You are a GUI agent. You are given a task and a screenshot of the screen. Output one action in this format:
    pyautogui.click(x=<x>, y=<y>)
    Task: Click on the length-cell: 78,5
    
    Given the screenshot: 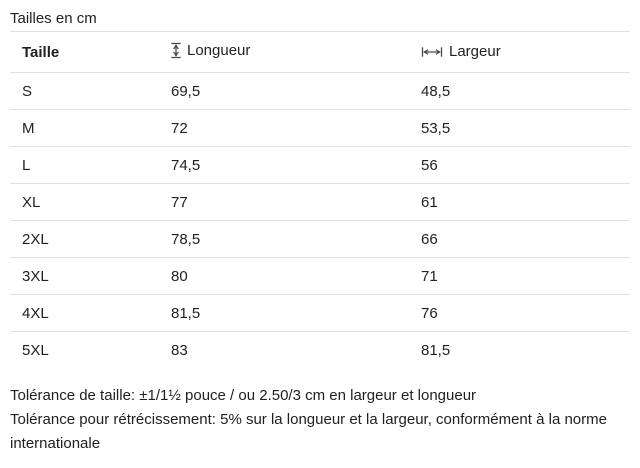 What is the action you would take?
    pyautogui.click(x=284, y=239)
    